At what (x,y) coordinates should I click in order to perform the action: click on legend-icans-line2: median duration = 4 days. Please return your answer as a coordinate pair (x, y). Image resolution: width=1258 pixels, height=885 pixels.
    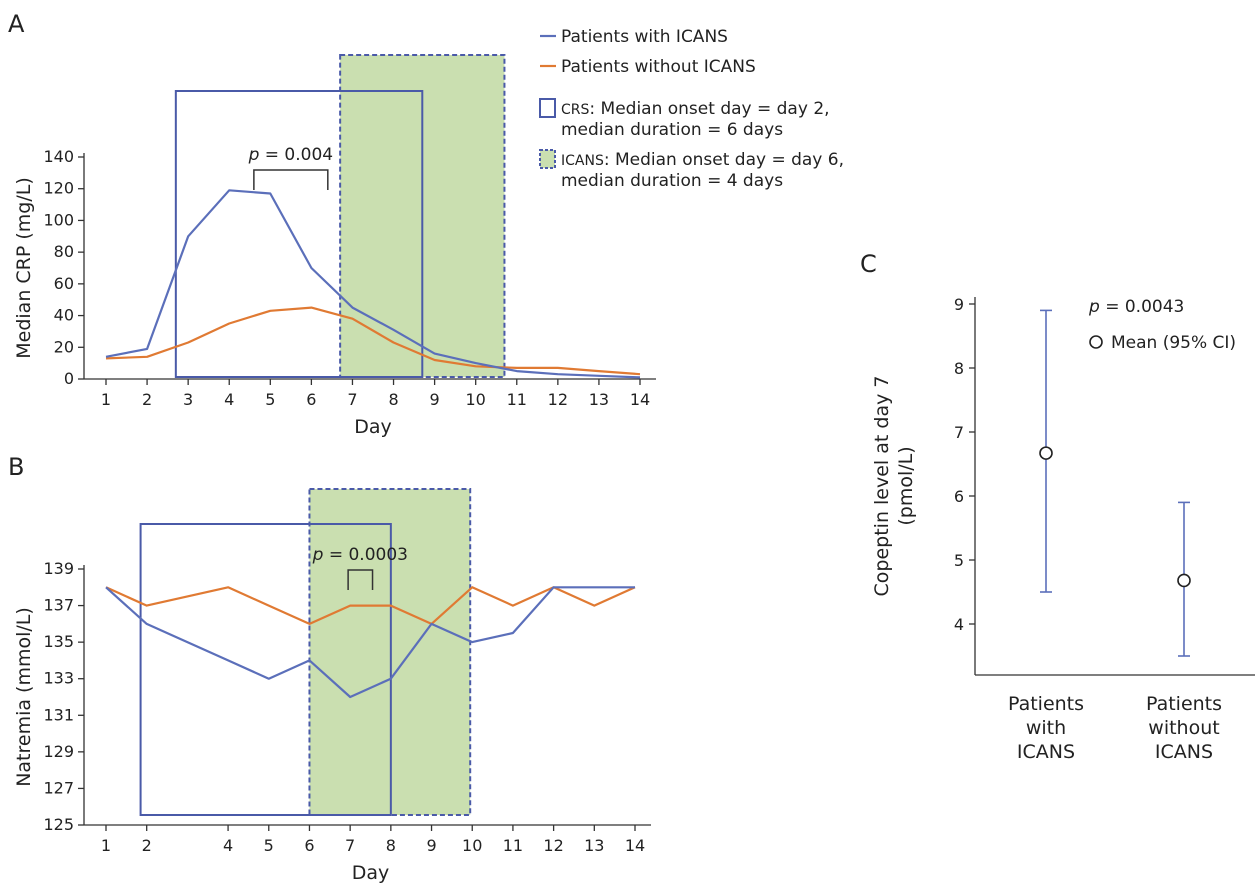
    Looking at the image, I should click on (672, 181).